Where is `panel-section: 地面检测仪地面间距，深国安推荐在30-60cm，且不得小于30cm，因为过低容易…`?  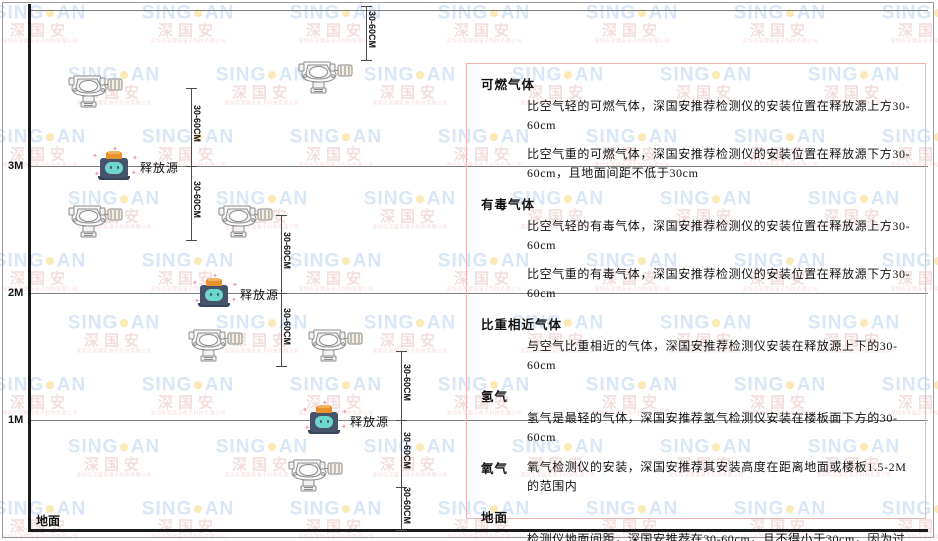
panel-section: 地面检测仪地面间距，深国安推荐在30-60cm，且不得小于30cm，因为过低容易… is located at coordinates (696, 524).